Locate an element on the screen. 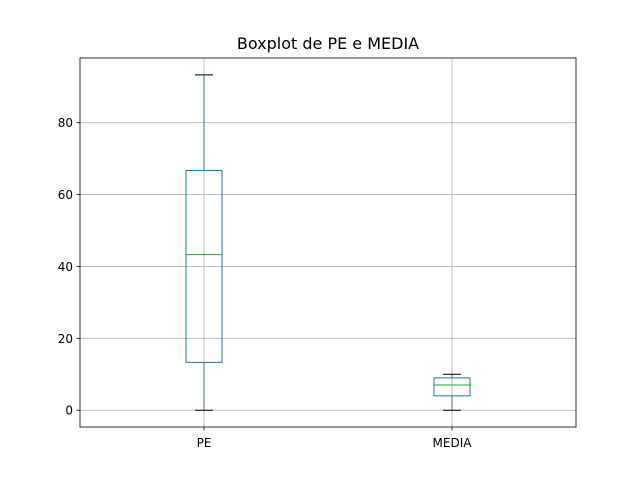  box-pe is located at coordinates (204, 242).